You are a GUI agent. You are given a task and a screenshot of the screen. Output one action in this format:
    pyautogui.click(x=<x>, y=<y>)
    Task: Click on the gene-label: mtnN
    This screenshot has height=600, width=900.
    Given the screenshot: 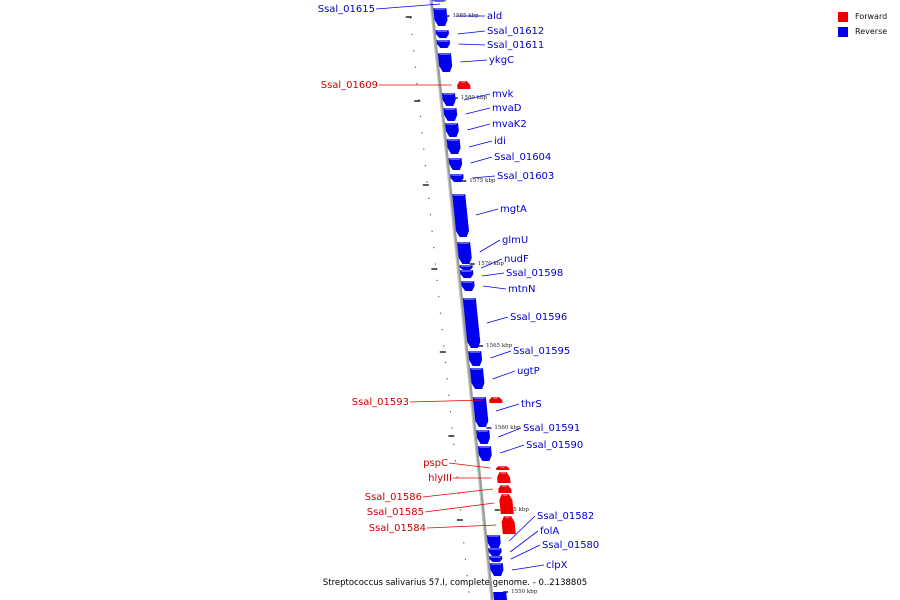 What is the action you would take?
    pyautogui.click(x=521, y=289)
    